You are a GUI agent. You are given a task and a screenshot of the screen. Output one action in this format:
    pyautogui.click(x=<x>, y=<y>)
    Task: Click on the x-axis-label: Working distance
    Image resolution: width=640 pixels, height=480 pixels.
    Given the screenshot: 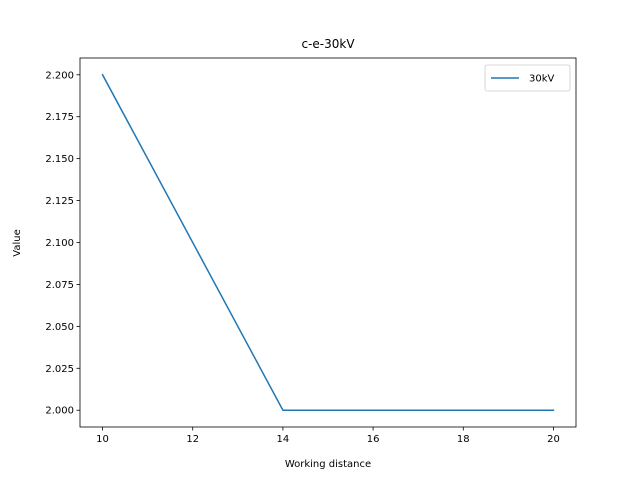 What is the action you would take?
    pyautogui.click(x=328, y=464)
    